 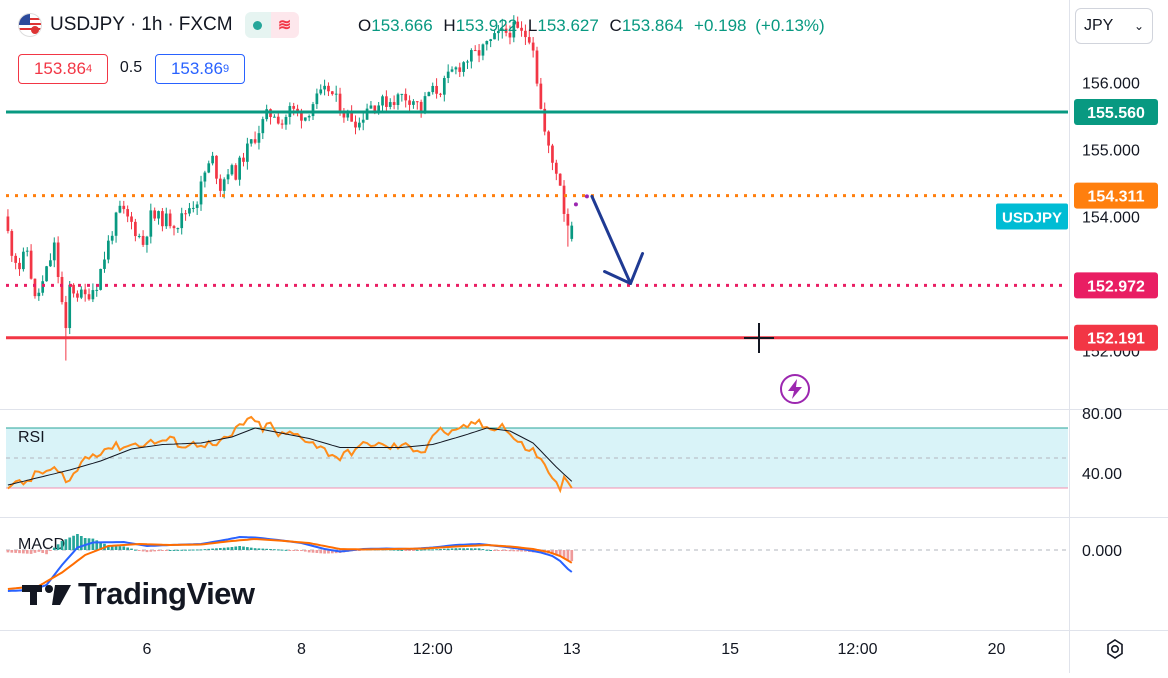 What do you see at coordinates (365, 25) in the screenshot?
I see `open-label: O` at bounding box center [365, 25].